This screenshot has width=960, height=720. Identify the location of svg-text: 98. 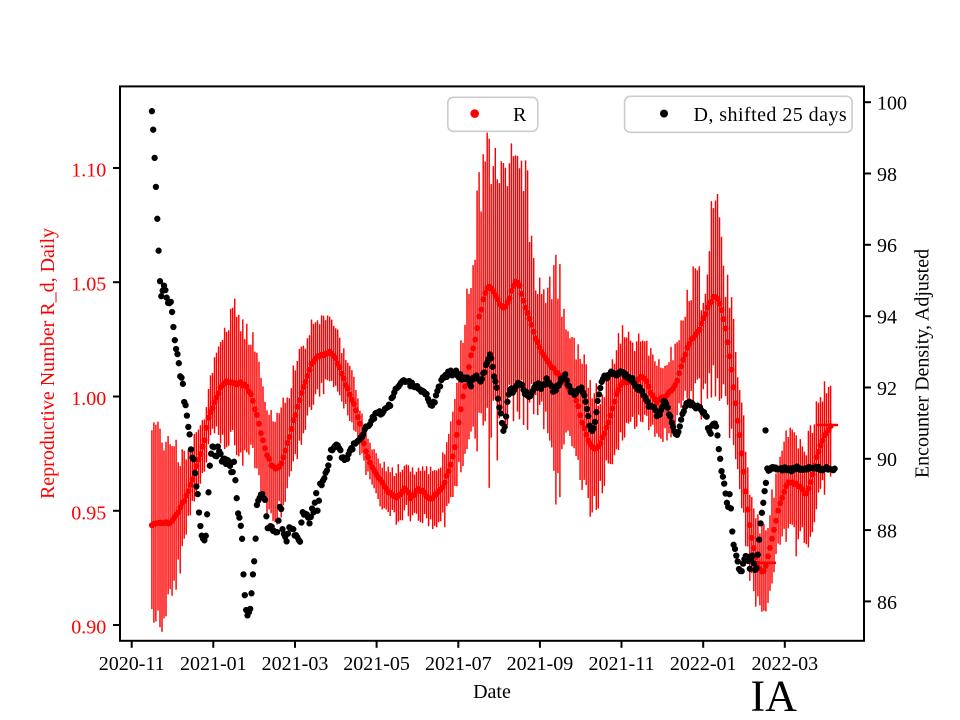
(887, 175).